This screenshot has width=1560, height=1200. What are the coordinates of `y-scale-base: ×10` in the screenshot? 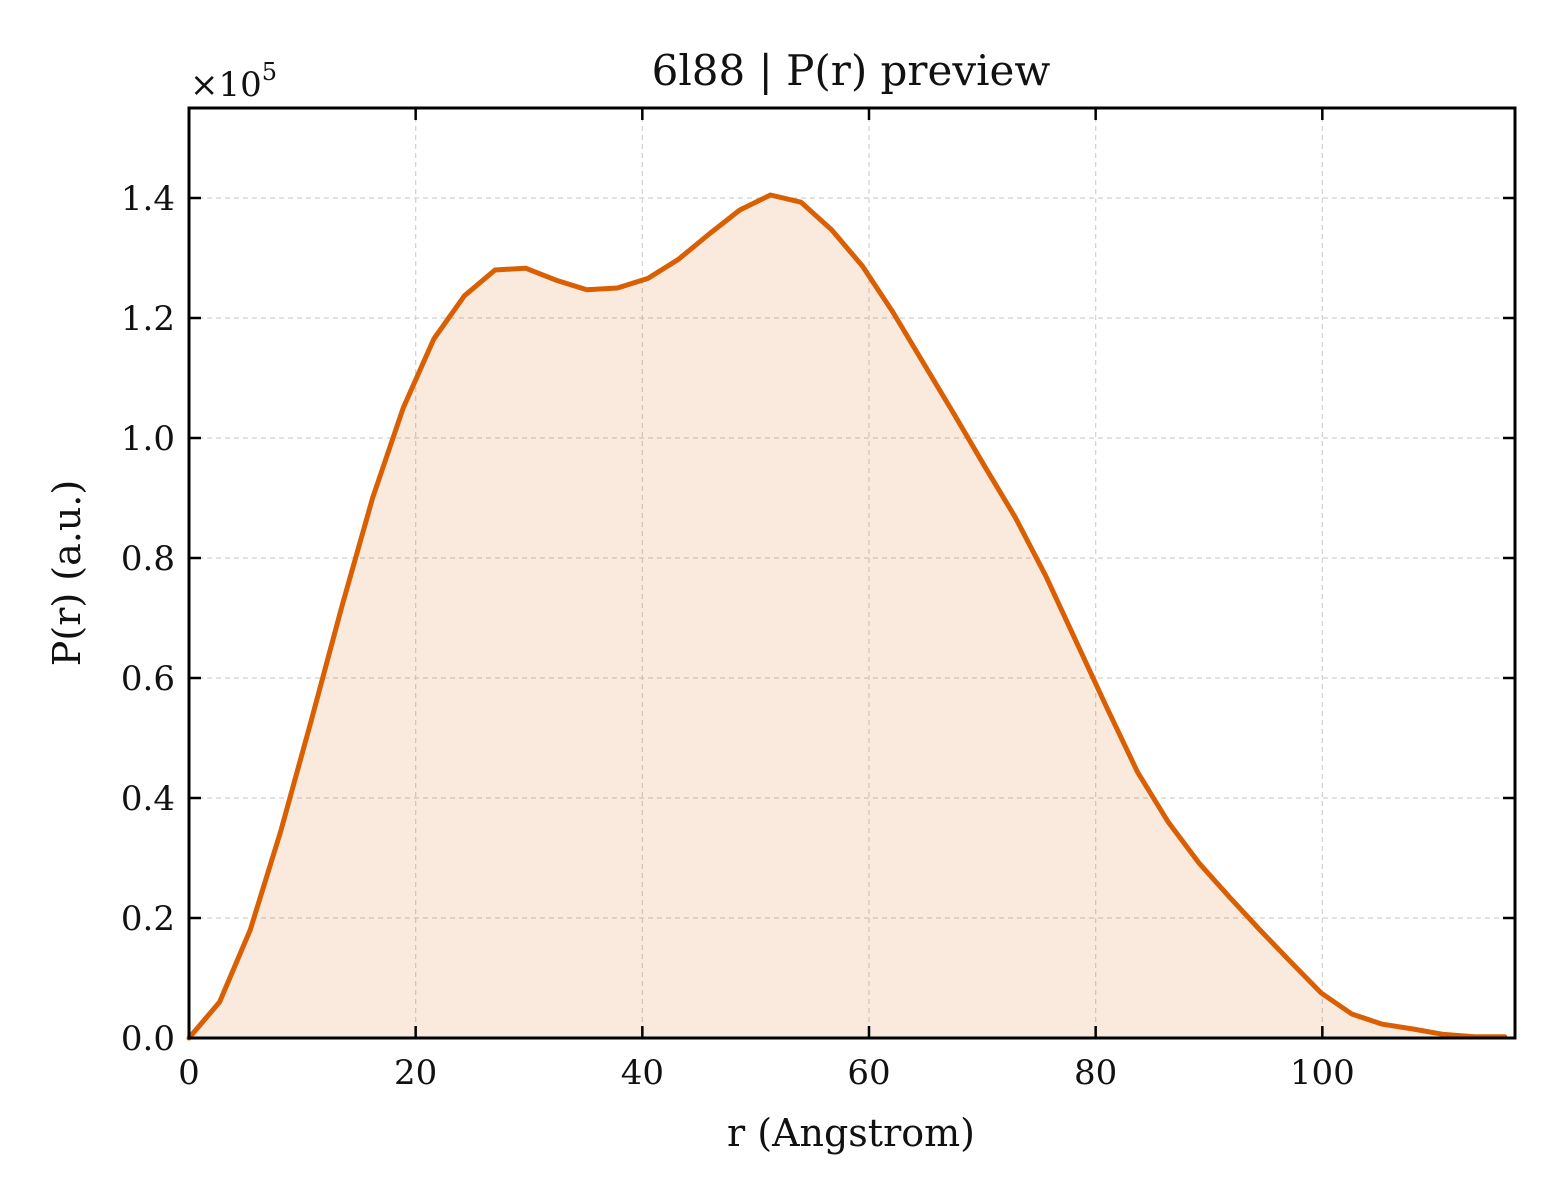 It's located at (226, 85).